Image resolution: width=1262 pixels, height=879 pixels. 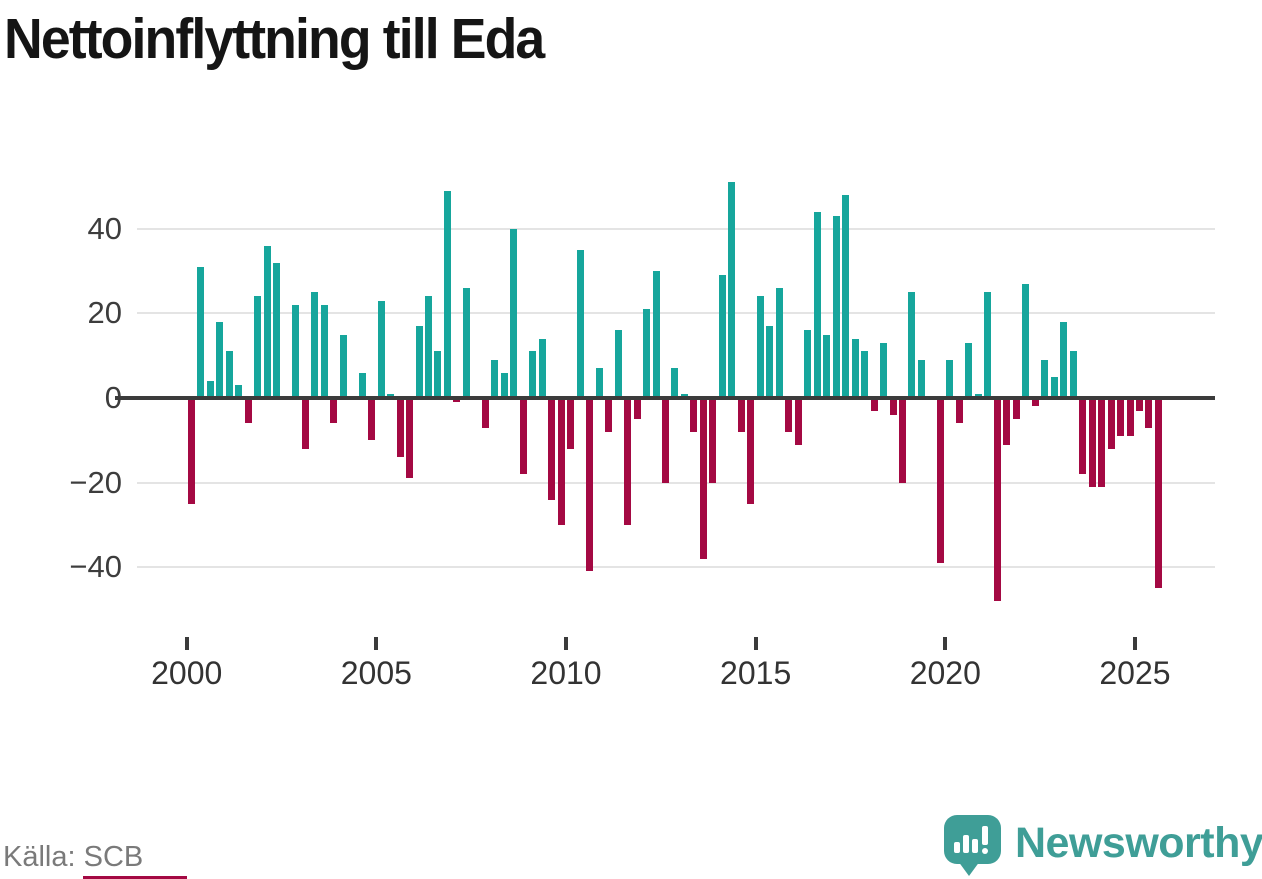 I want to click on newsworthy-bubble-chart-icon, so click(x=972, y=845).